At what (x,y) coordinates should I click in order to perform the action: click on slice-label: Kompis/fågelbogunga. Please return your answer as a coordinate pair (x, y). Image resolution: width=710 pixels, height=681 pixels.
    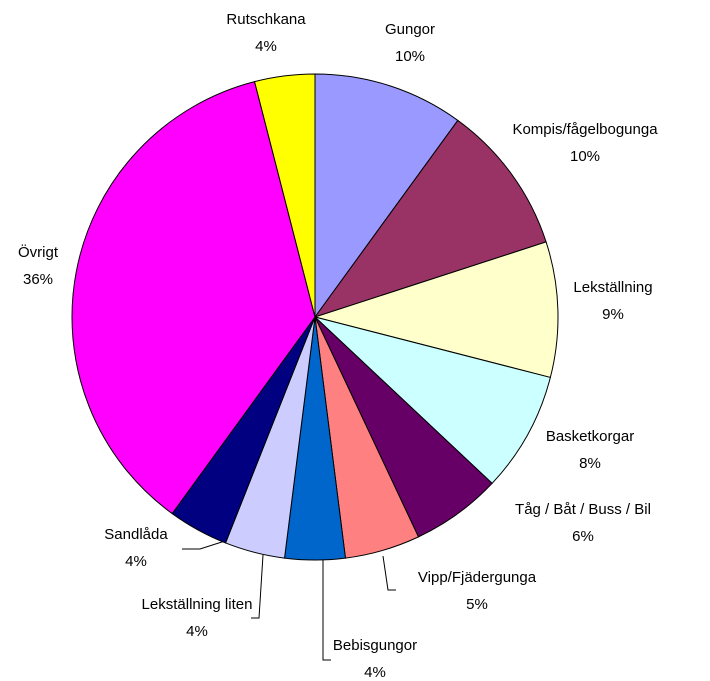
    Looking at the image, I should click on (585, 129).